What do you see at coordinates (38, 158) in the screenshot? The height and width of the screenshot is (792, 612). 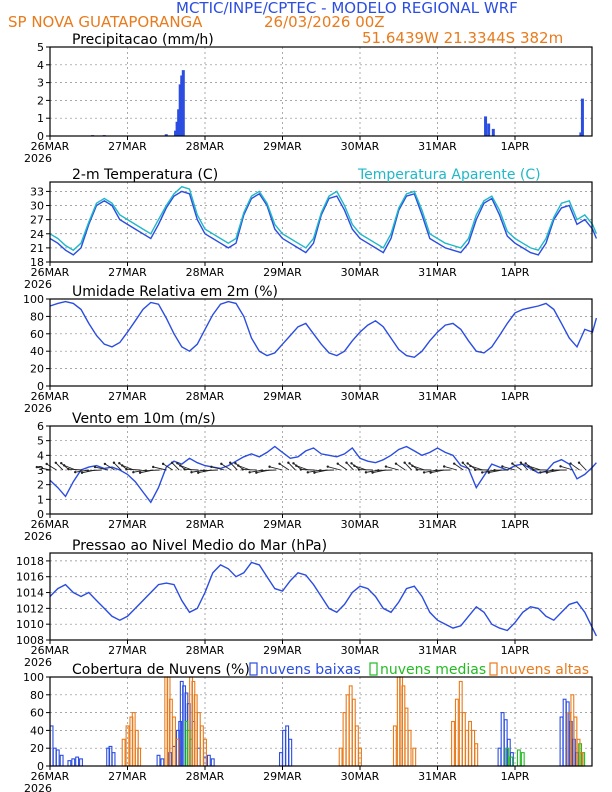 I see `year-label: 2026` at bounding box center [38, 158].